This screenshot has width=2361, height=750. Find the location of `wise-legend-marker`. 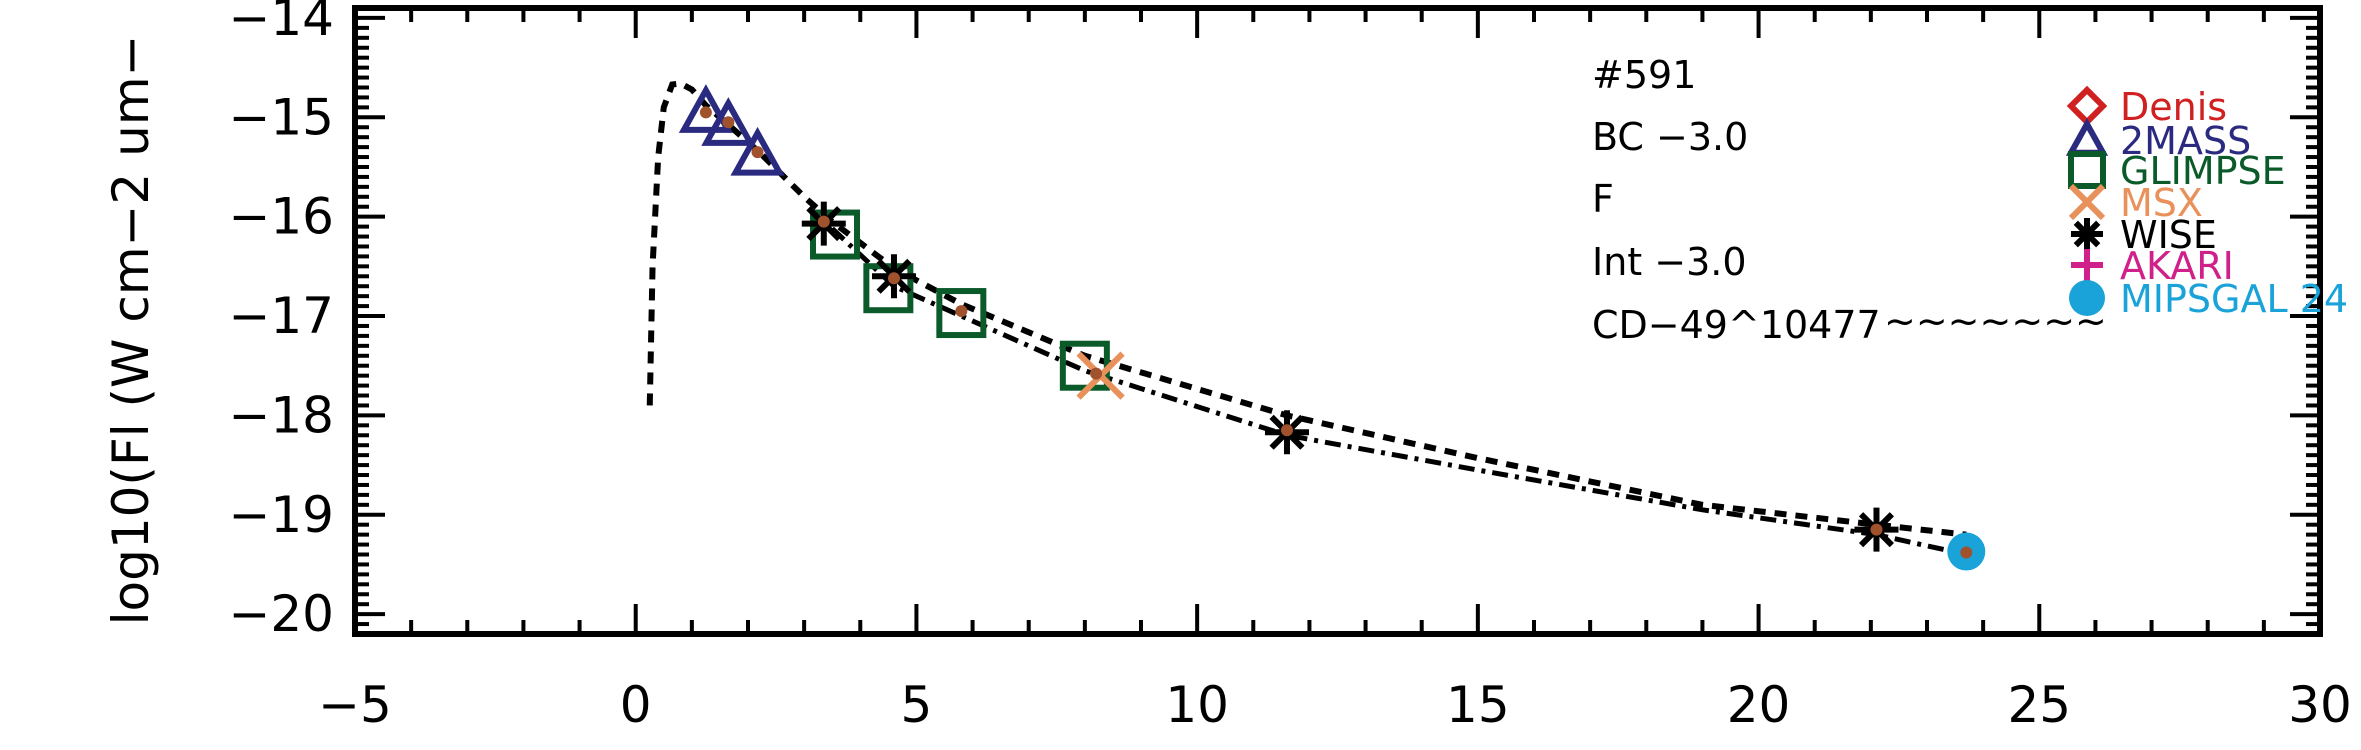

wise-legend-marker is located at coordinates (2087, 234).